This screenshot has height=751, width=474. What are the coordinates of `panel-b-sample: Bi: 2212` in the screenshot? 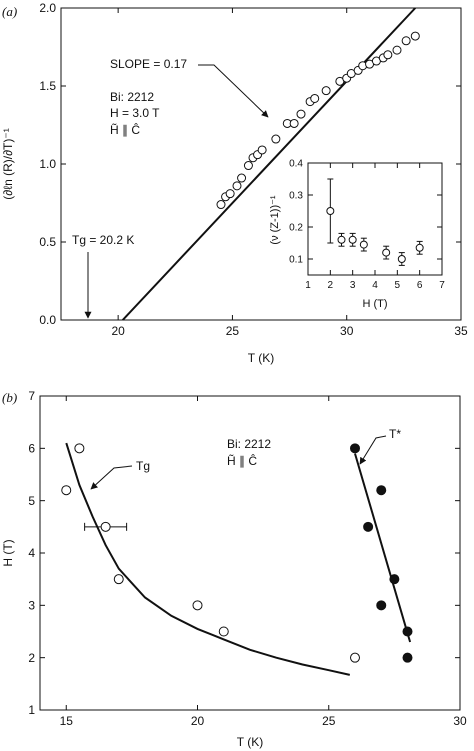 It's located at (249, 444).